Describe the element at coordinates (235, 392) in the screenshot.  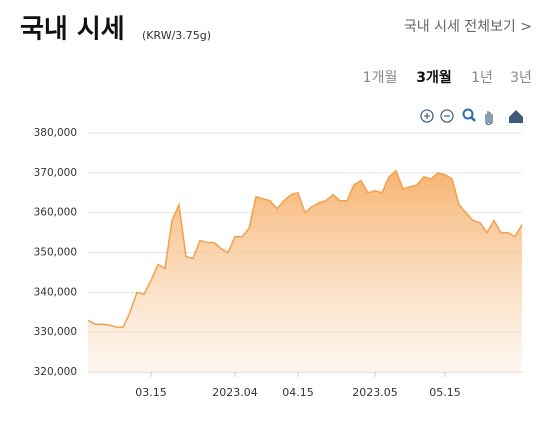
I see `x-tick-label: 2023.04` at that location.